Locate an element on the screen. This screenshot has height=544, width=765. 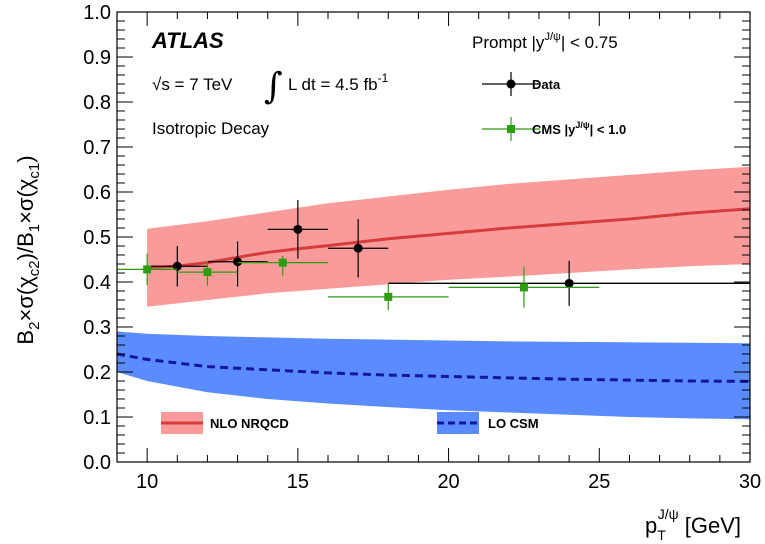
x-tick-label: 15 is located at coordinates (298, 482).